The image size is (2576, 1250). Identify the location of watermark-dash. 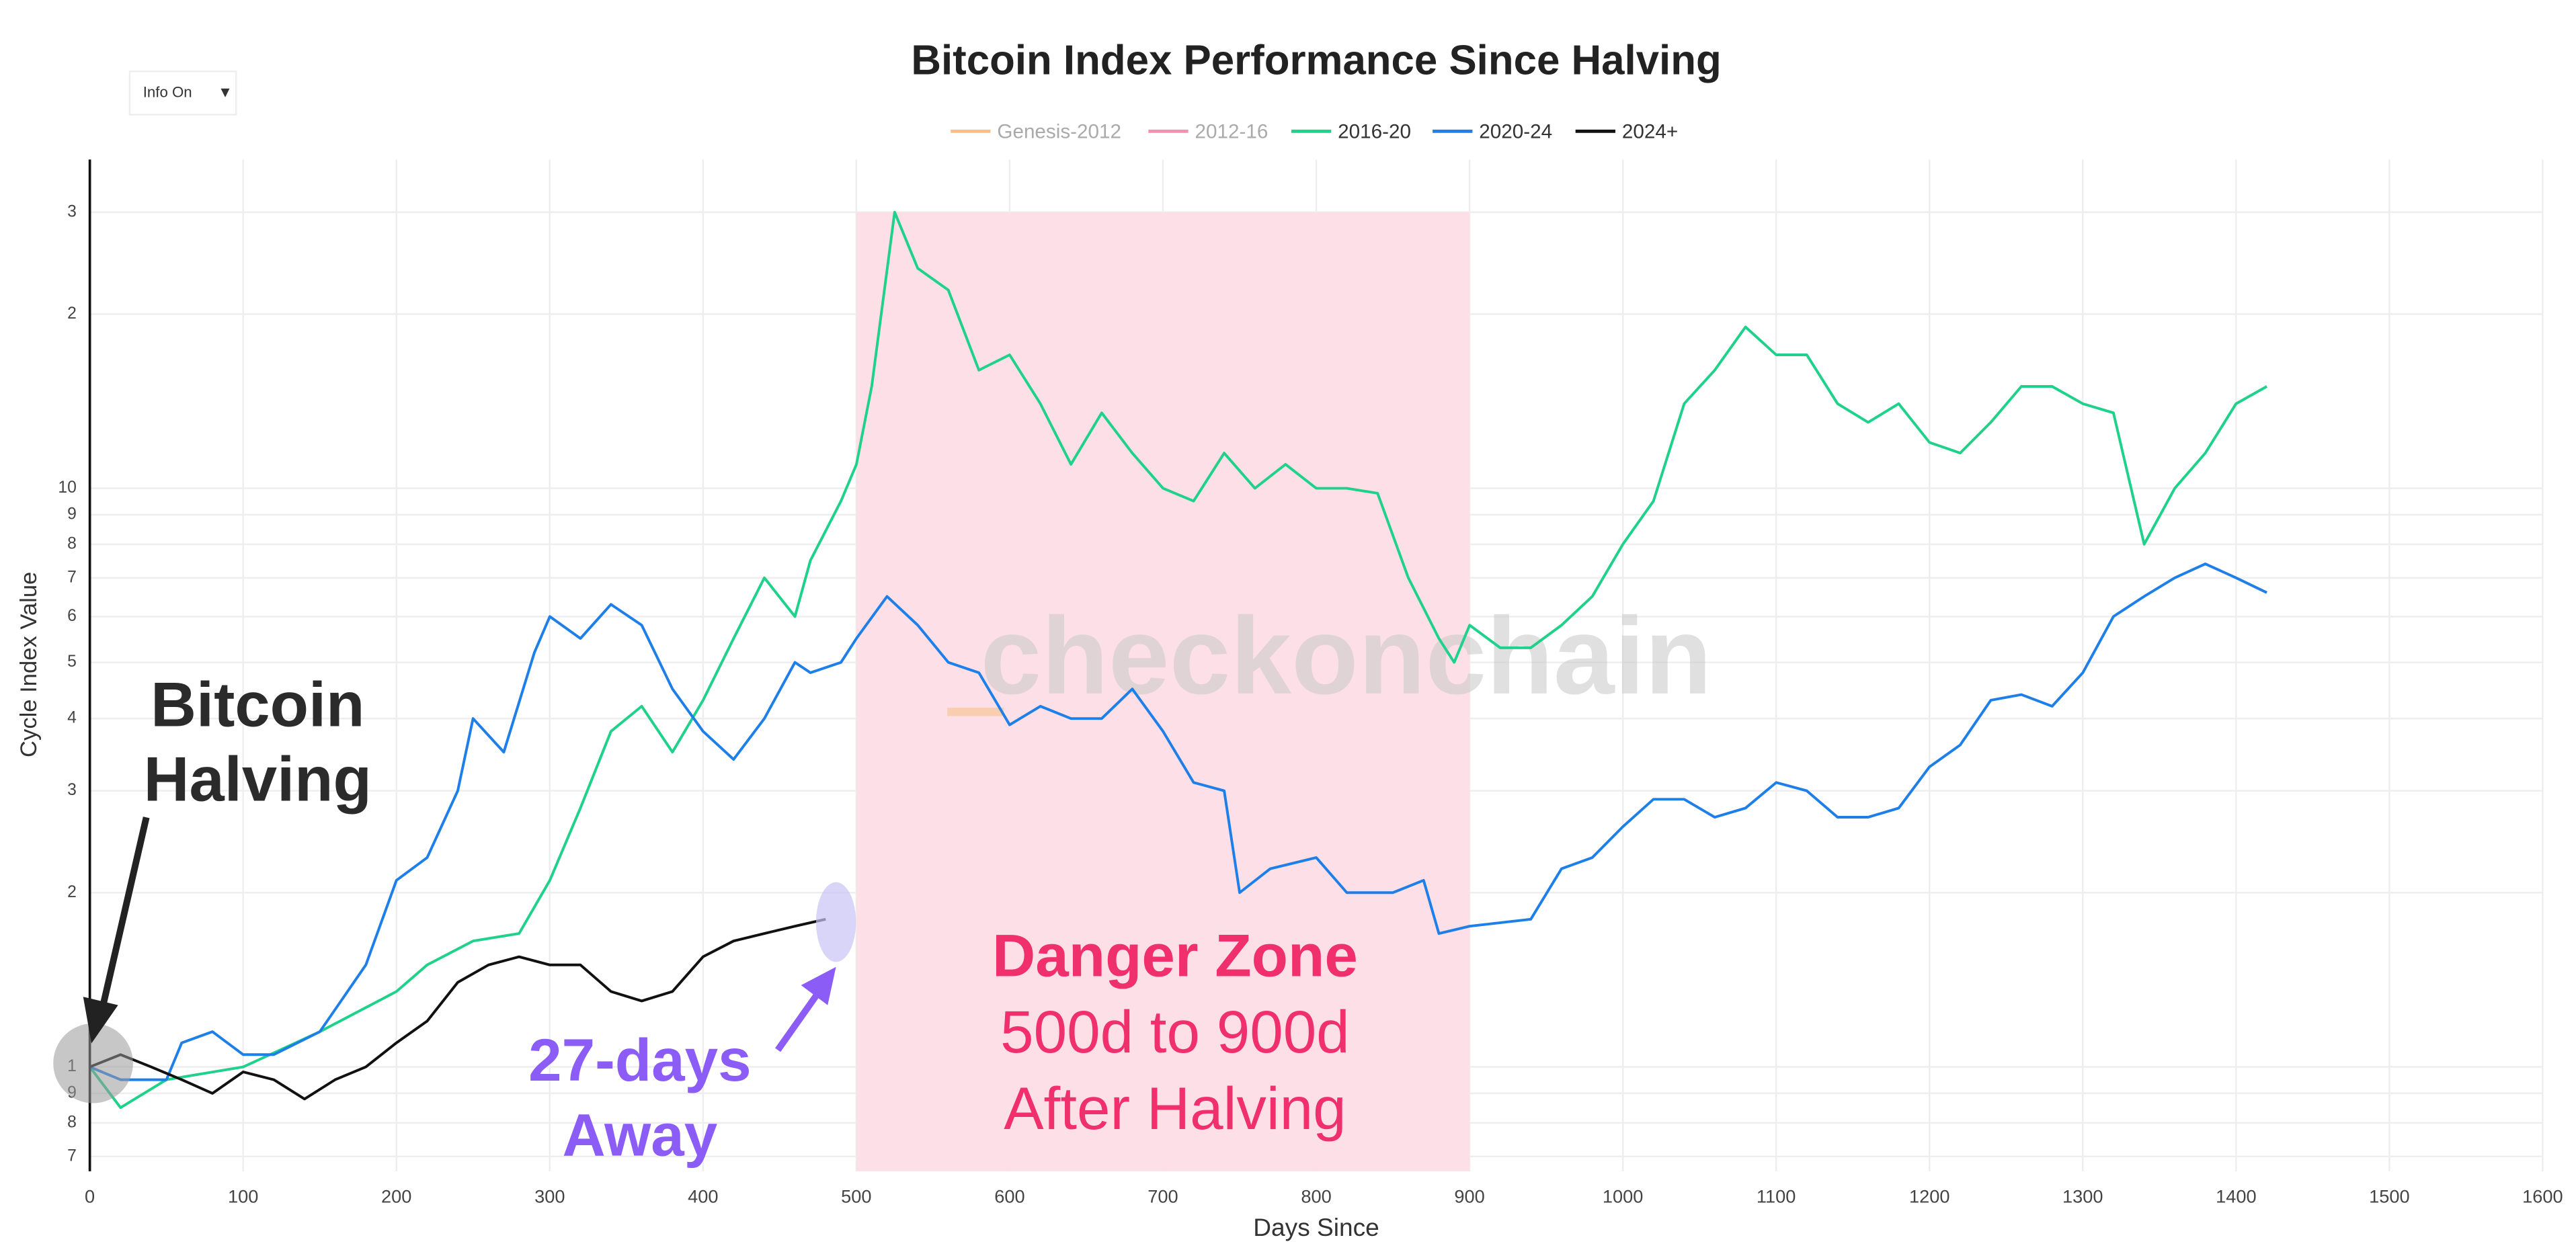
(975, 712).